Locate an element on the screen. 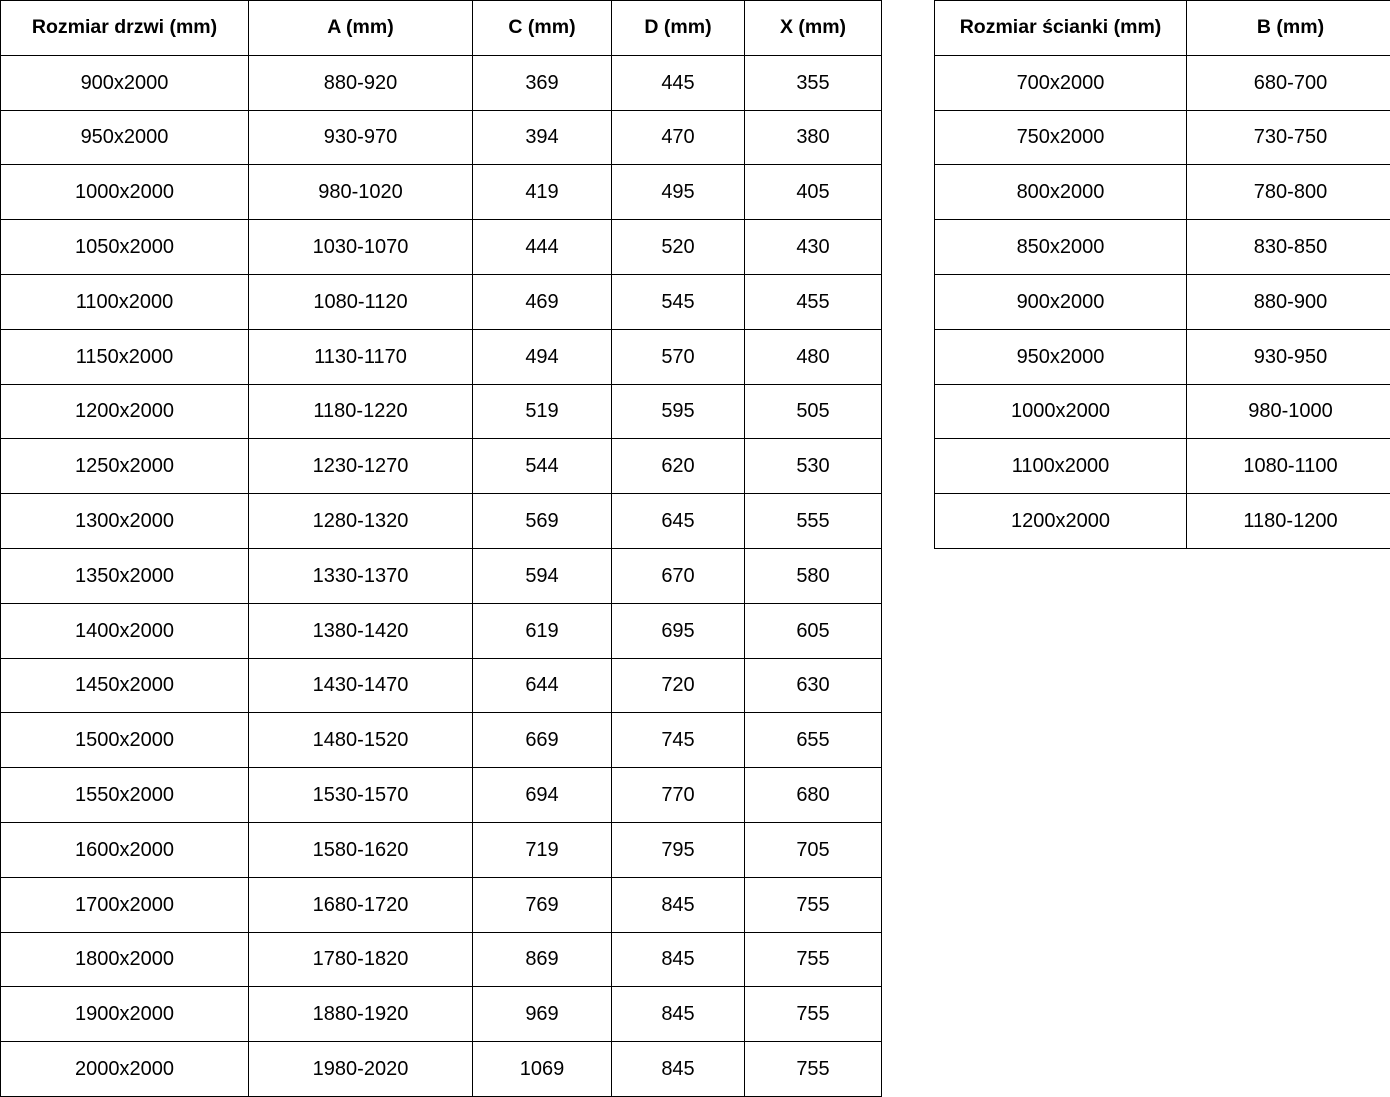 This screenshot has width=1390, height=1097. cell-dimension-c: 594 is located at coordinates (542, 575).